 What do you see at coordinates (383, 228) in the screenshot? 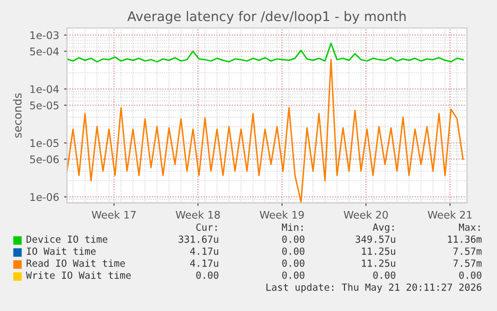
I see `text: Avg:` at bounding box center [383, 228].